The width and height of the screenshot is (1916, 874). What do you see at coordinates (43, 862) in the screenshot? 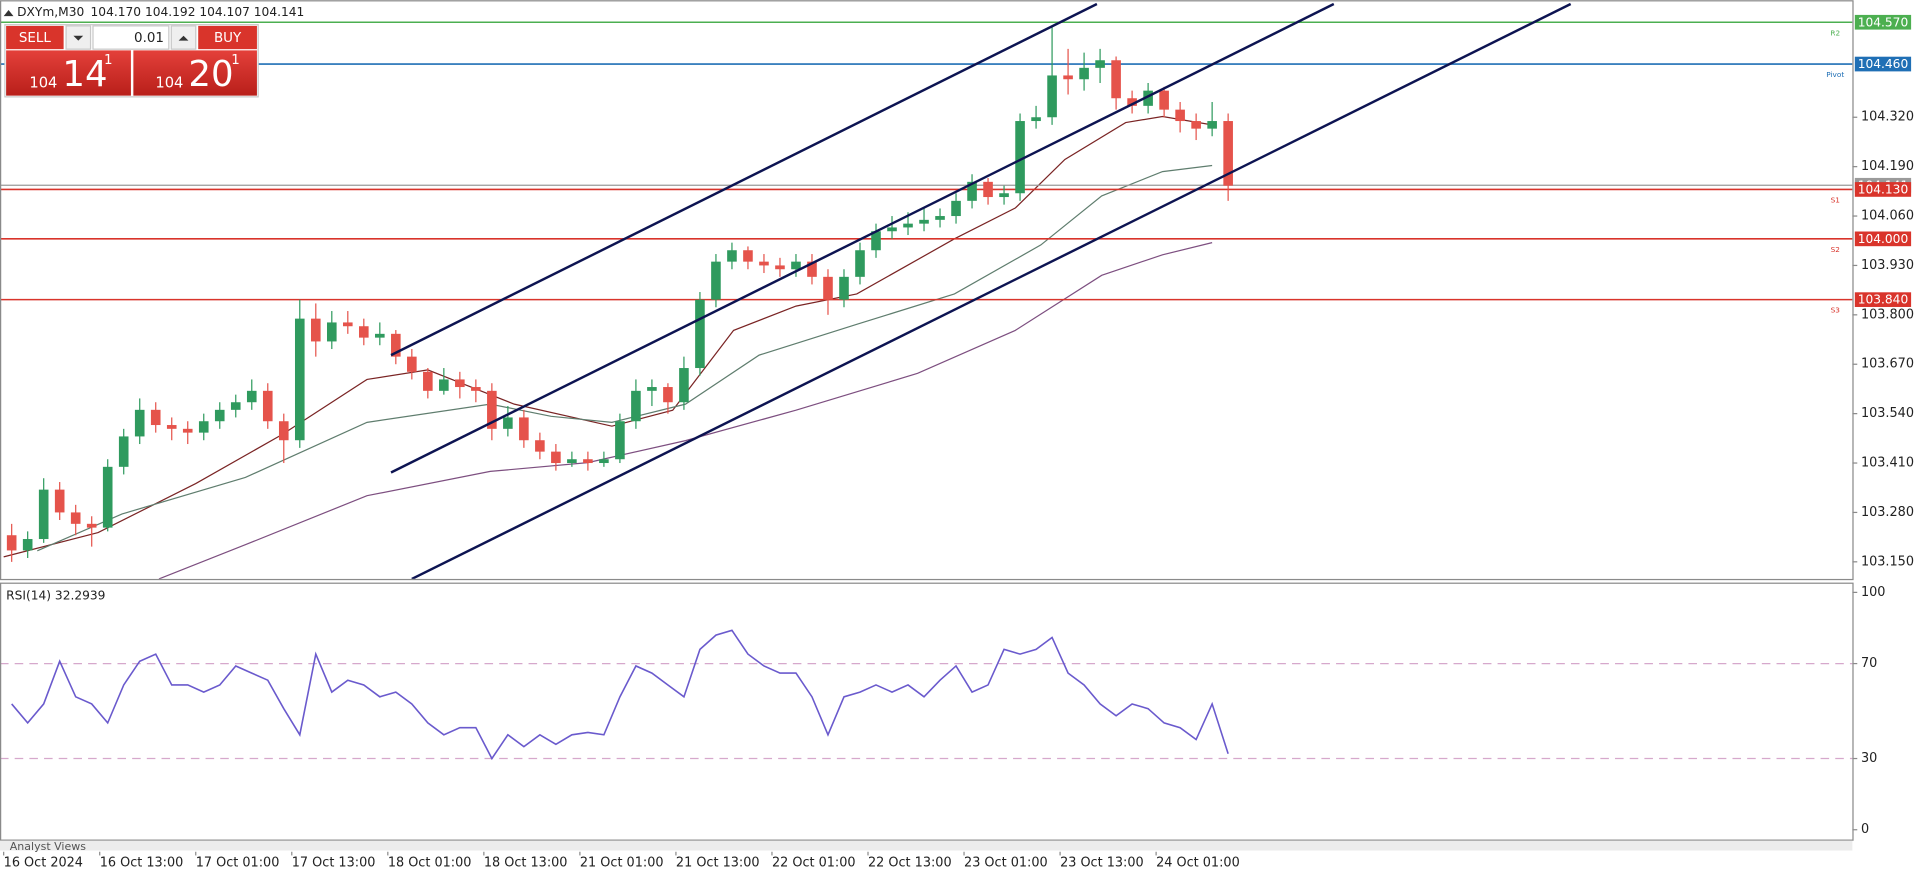
I see `x-tick-label: 16 Oct 2024` at bounding box center [43, 862].